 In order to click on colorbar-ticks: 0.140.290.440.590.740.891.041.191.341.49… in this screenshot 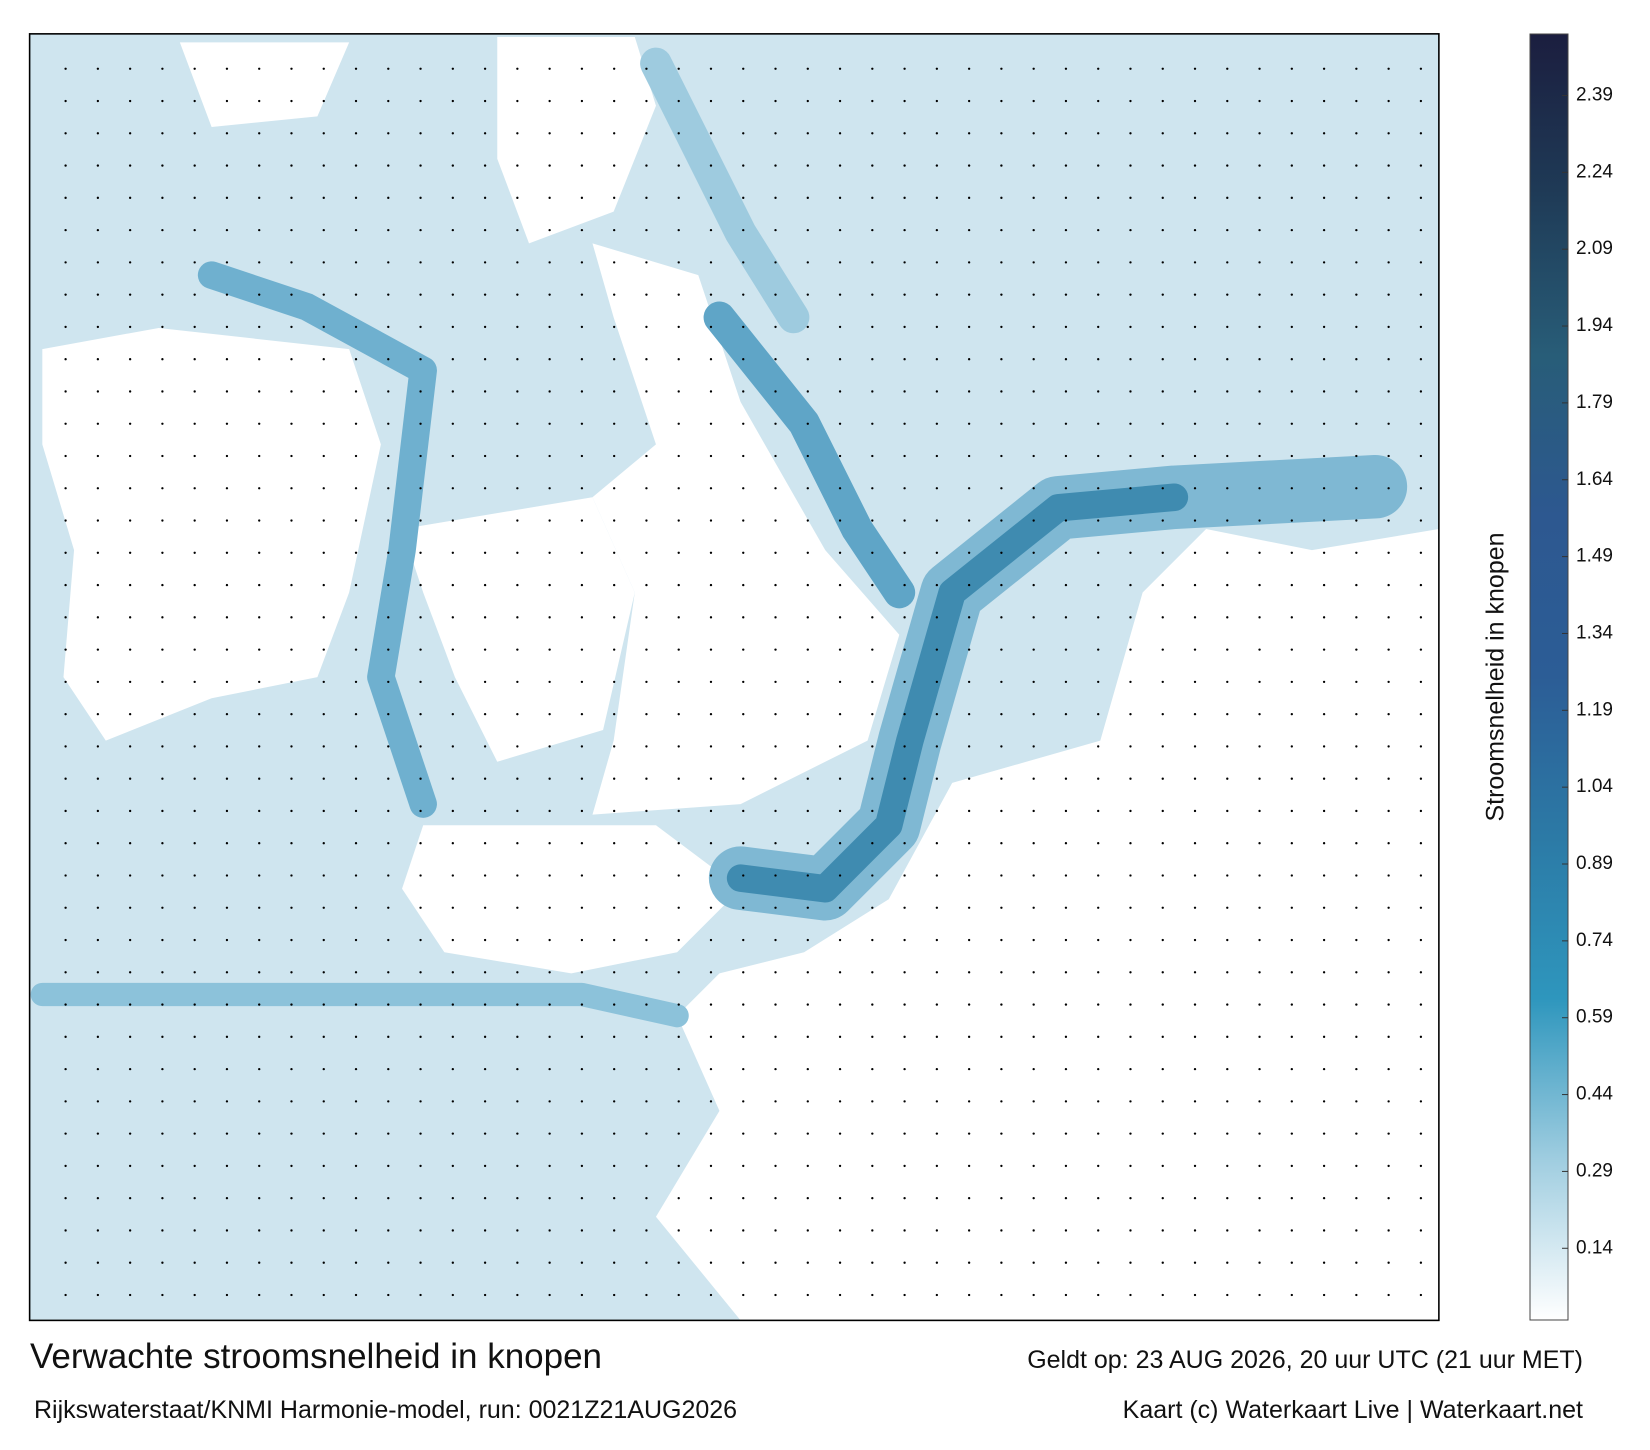, I will do `click(1587, 671)`.